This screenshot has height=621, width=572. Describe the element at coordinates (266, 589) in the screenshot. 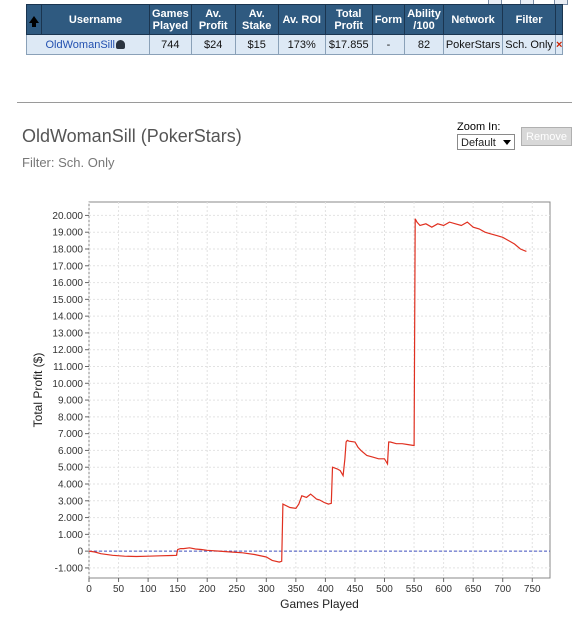

I see `x-tick-label: 300` at that location.